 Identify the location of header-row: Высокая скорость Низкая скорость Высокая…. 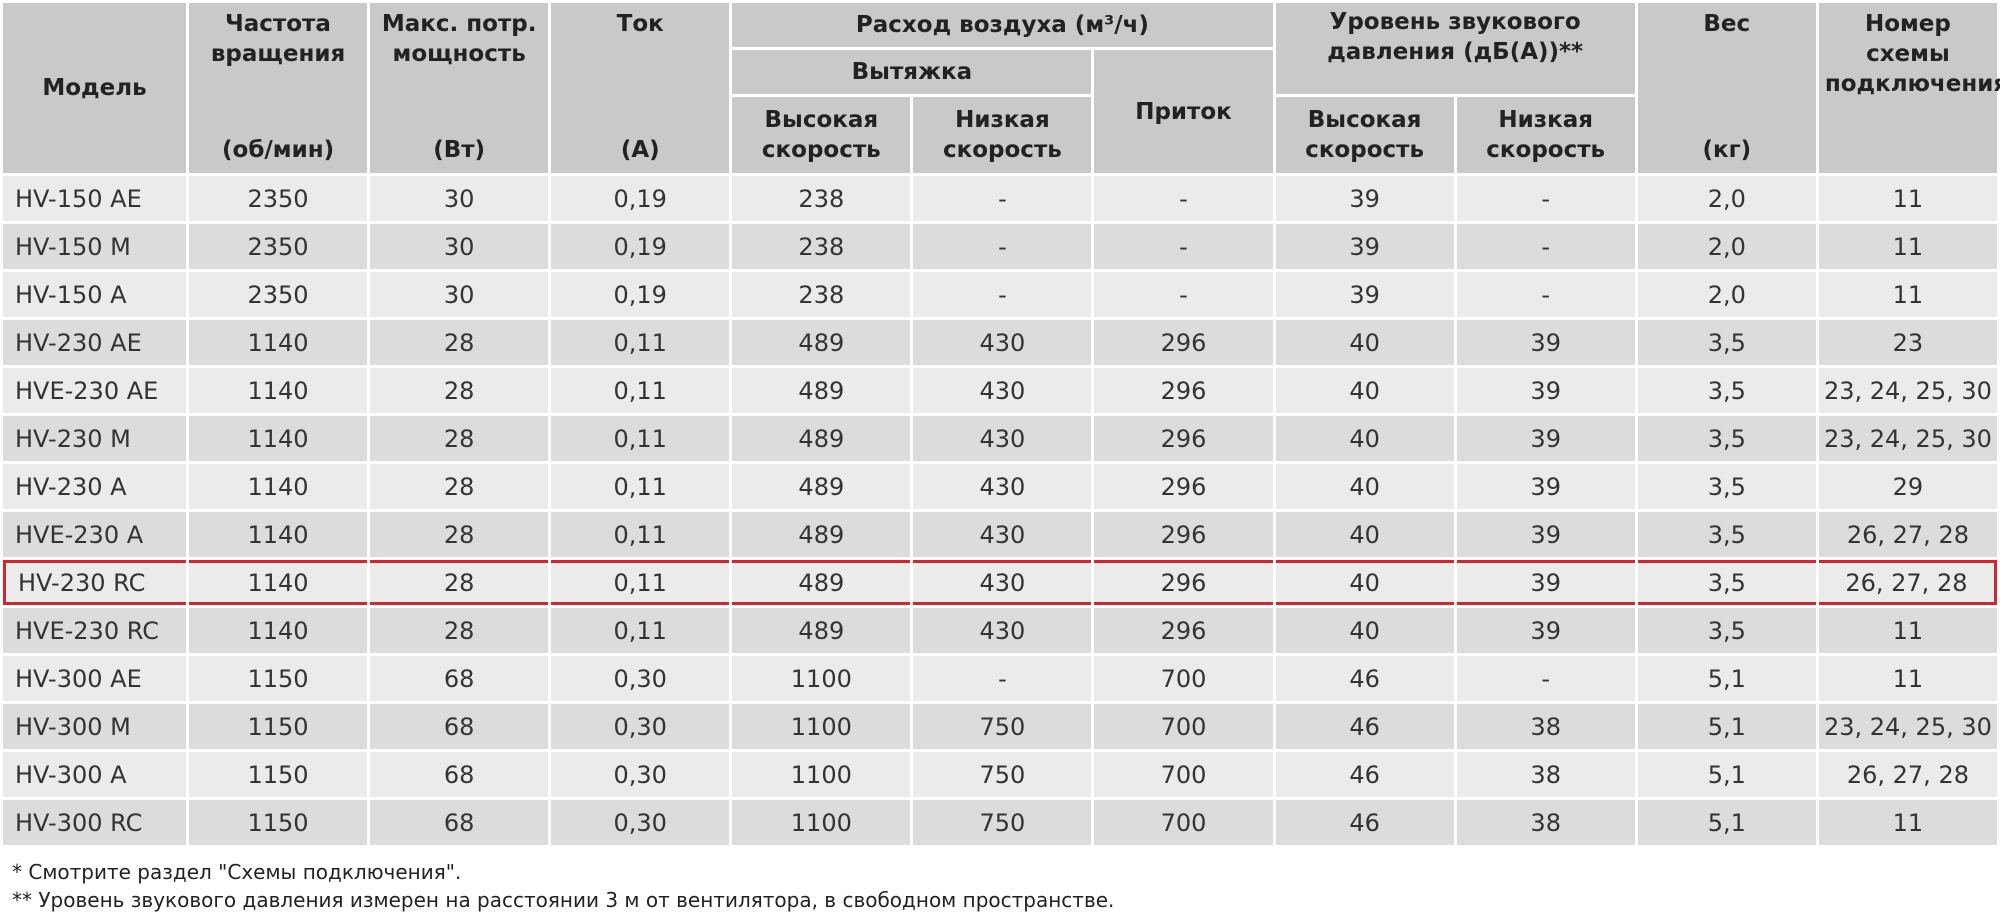
(1000, 135).